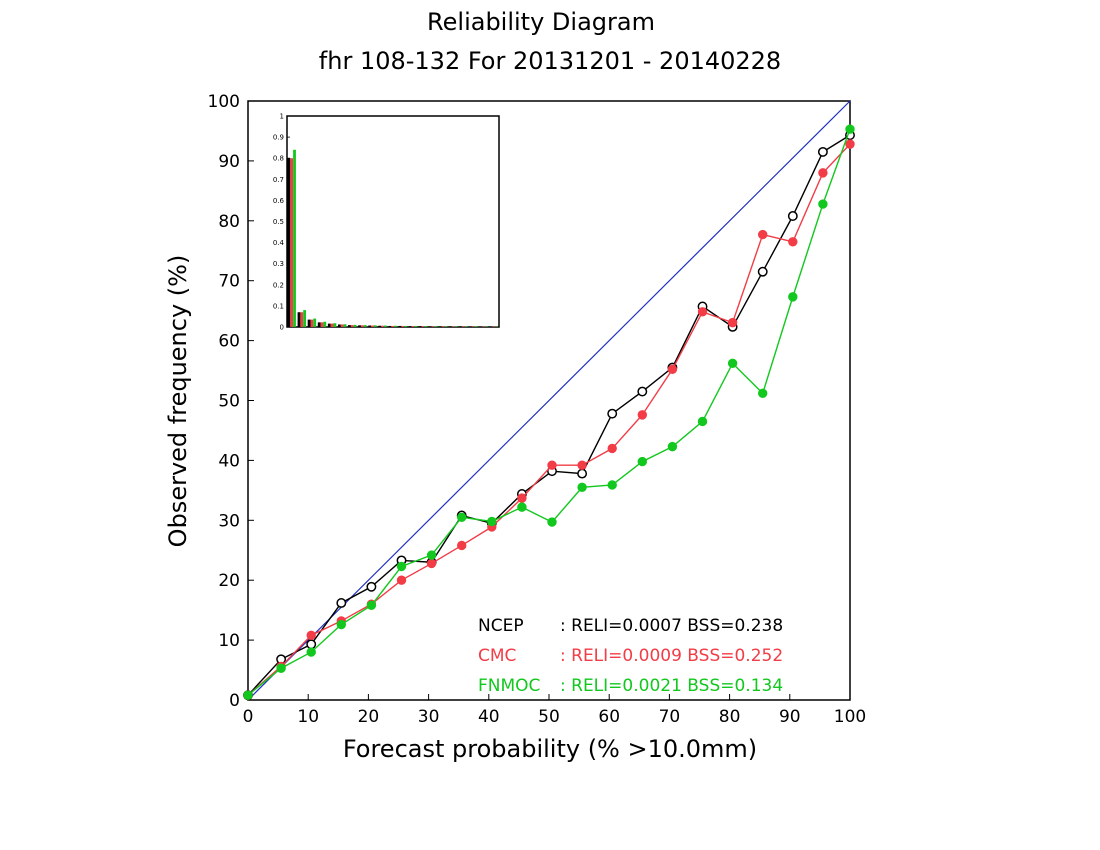  Describe the element at coordinates (278, 180) in the screenshot. I see `inset-y-tick-label: 0.7` at that location.